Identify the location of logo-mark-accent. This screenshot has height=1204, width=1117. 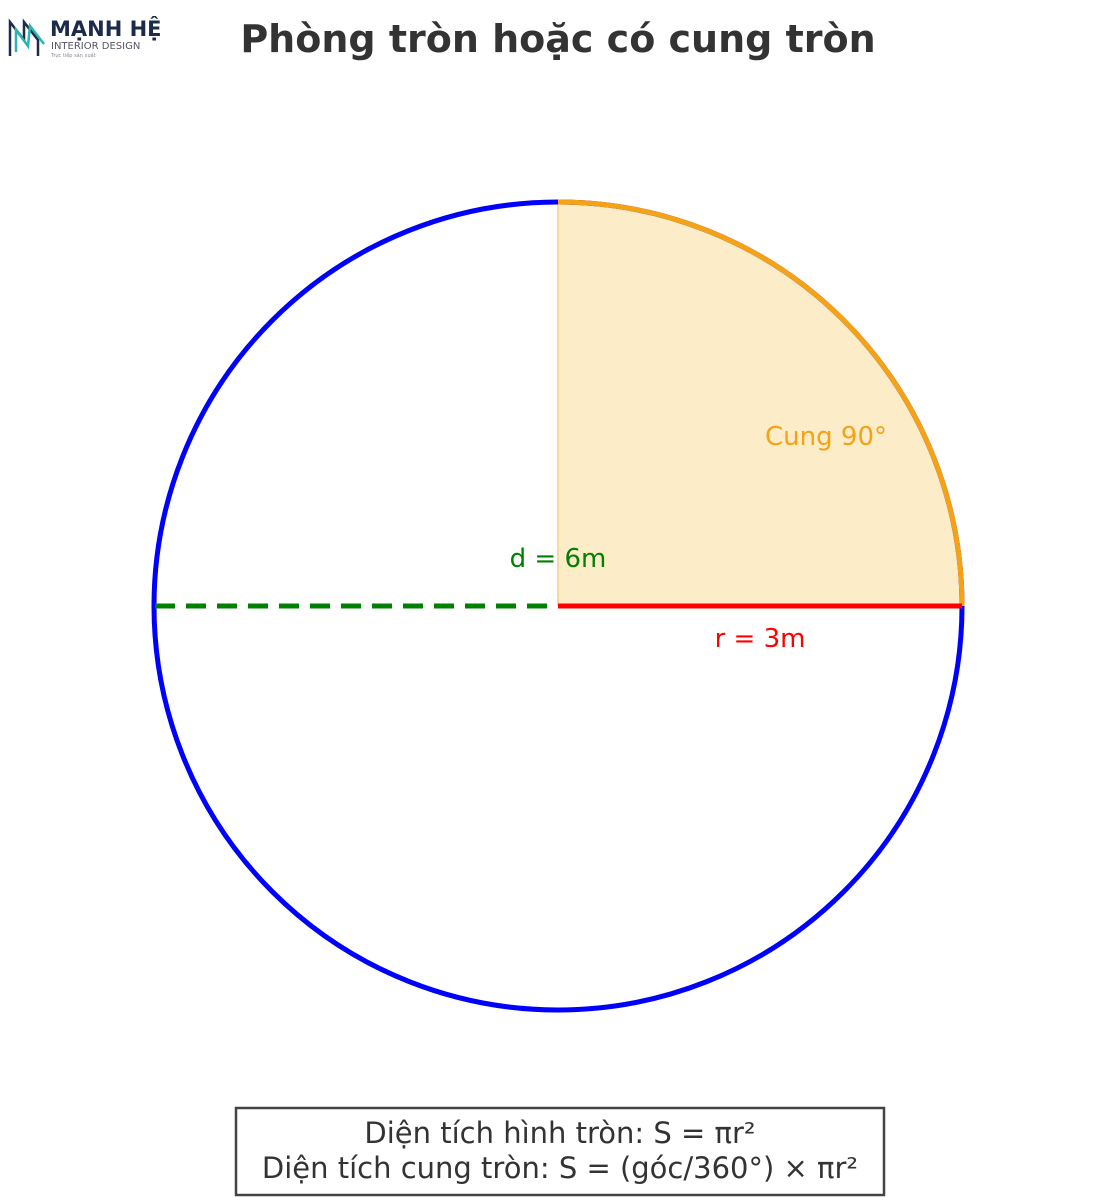
(29, 37).